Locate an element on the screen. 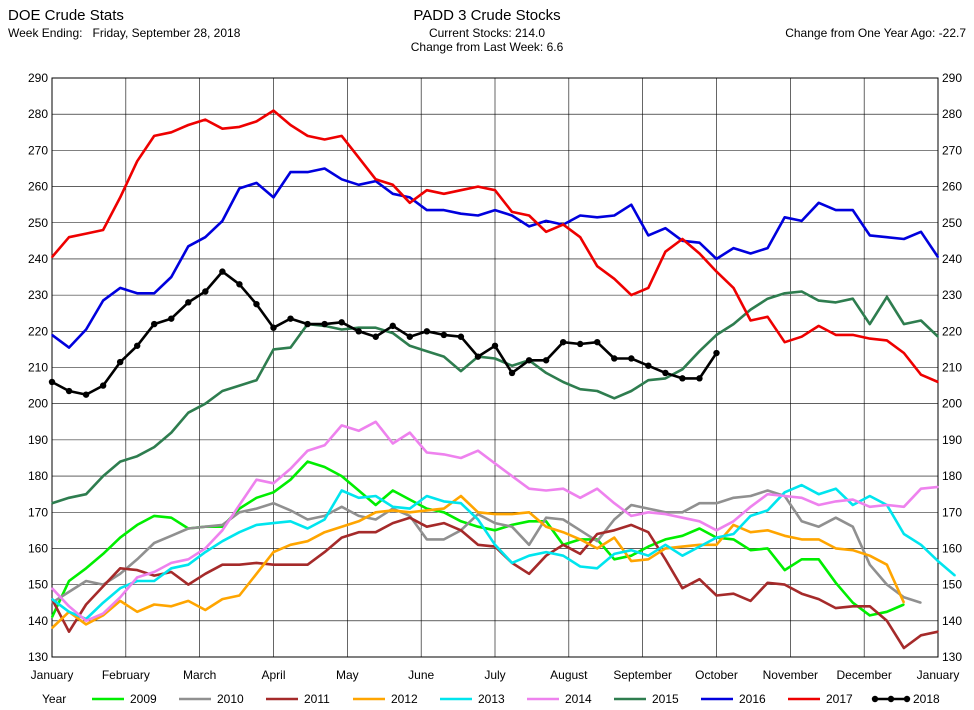 Image resolution: width=974 pixels, height=710 pixels. legend-label: 2010 is located at coordinates (230, 699).